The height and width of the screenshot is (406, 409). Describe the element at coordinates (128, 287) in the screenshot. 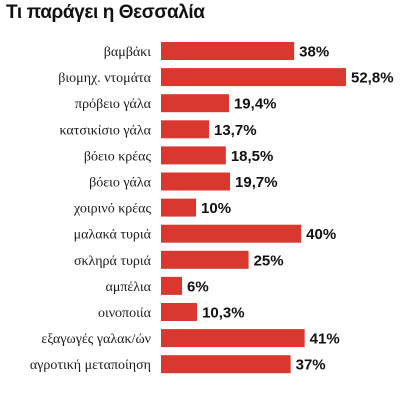

I see `category-label: αμπέλια` at that location.